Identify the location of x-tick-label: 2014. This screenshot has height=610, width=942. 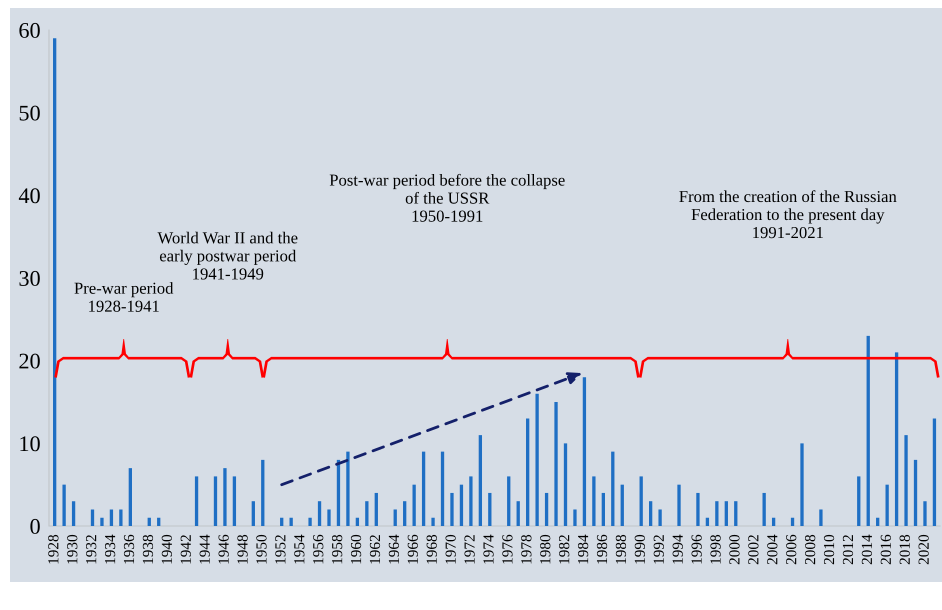
(867, 549).